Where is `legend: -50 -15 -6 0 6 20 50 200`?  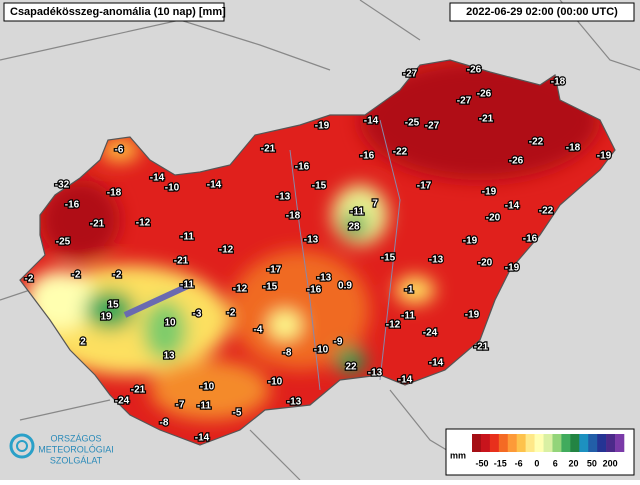
legend: -50 -15 -6 0 6 20 50 200 is located at coordinates (548, 451).